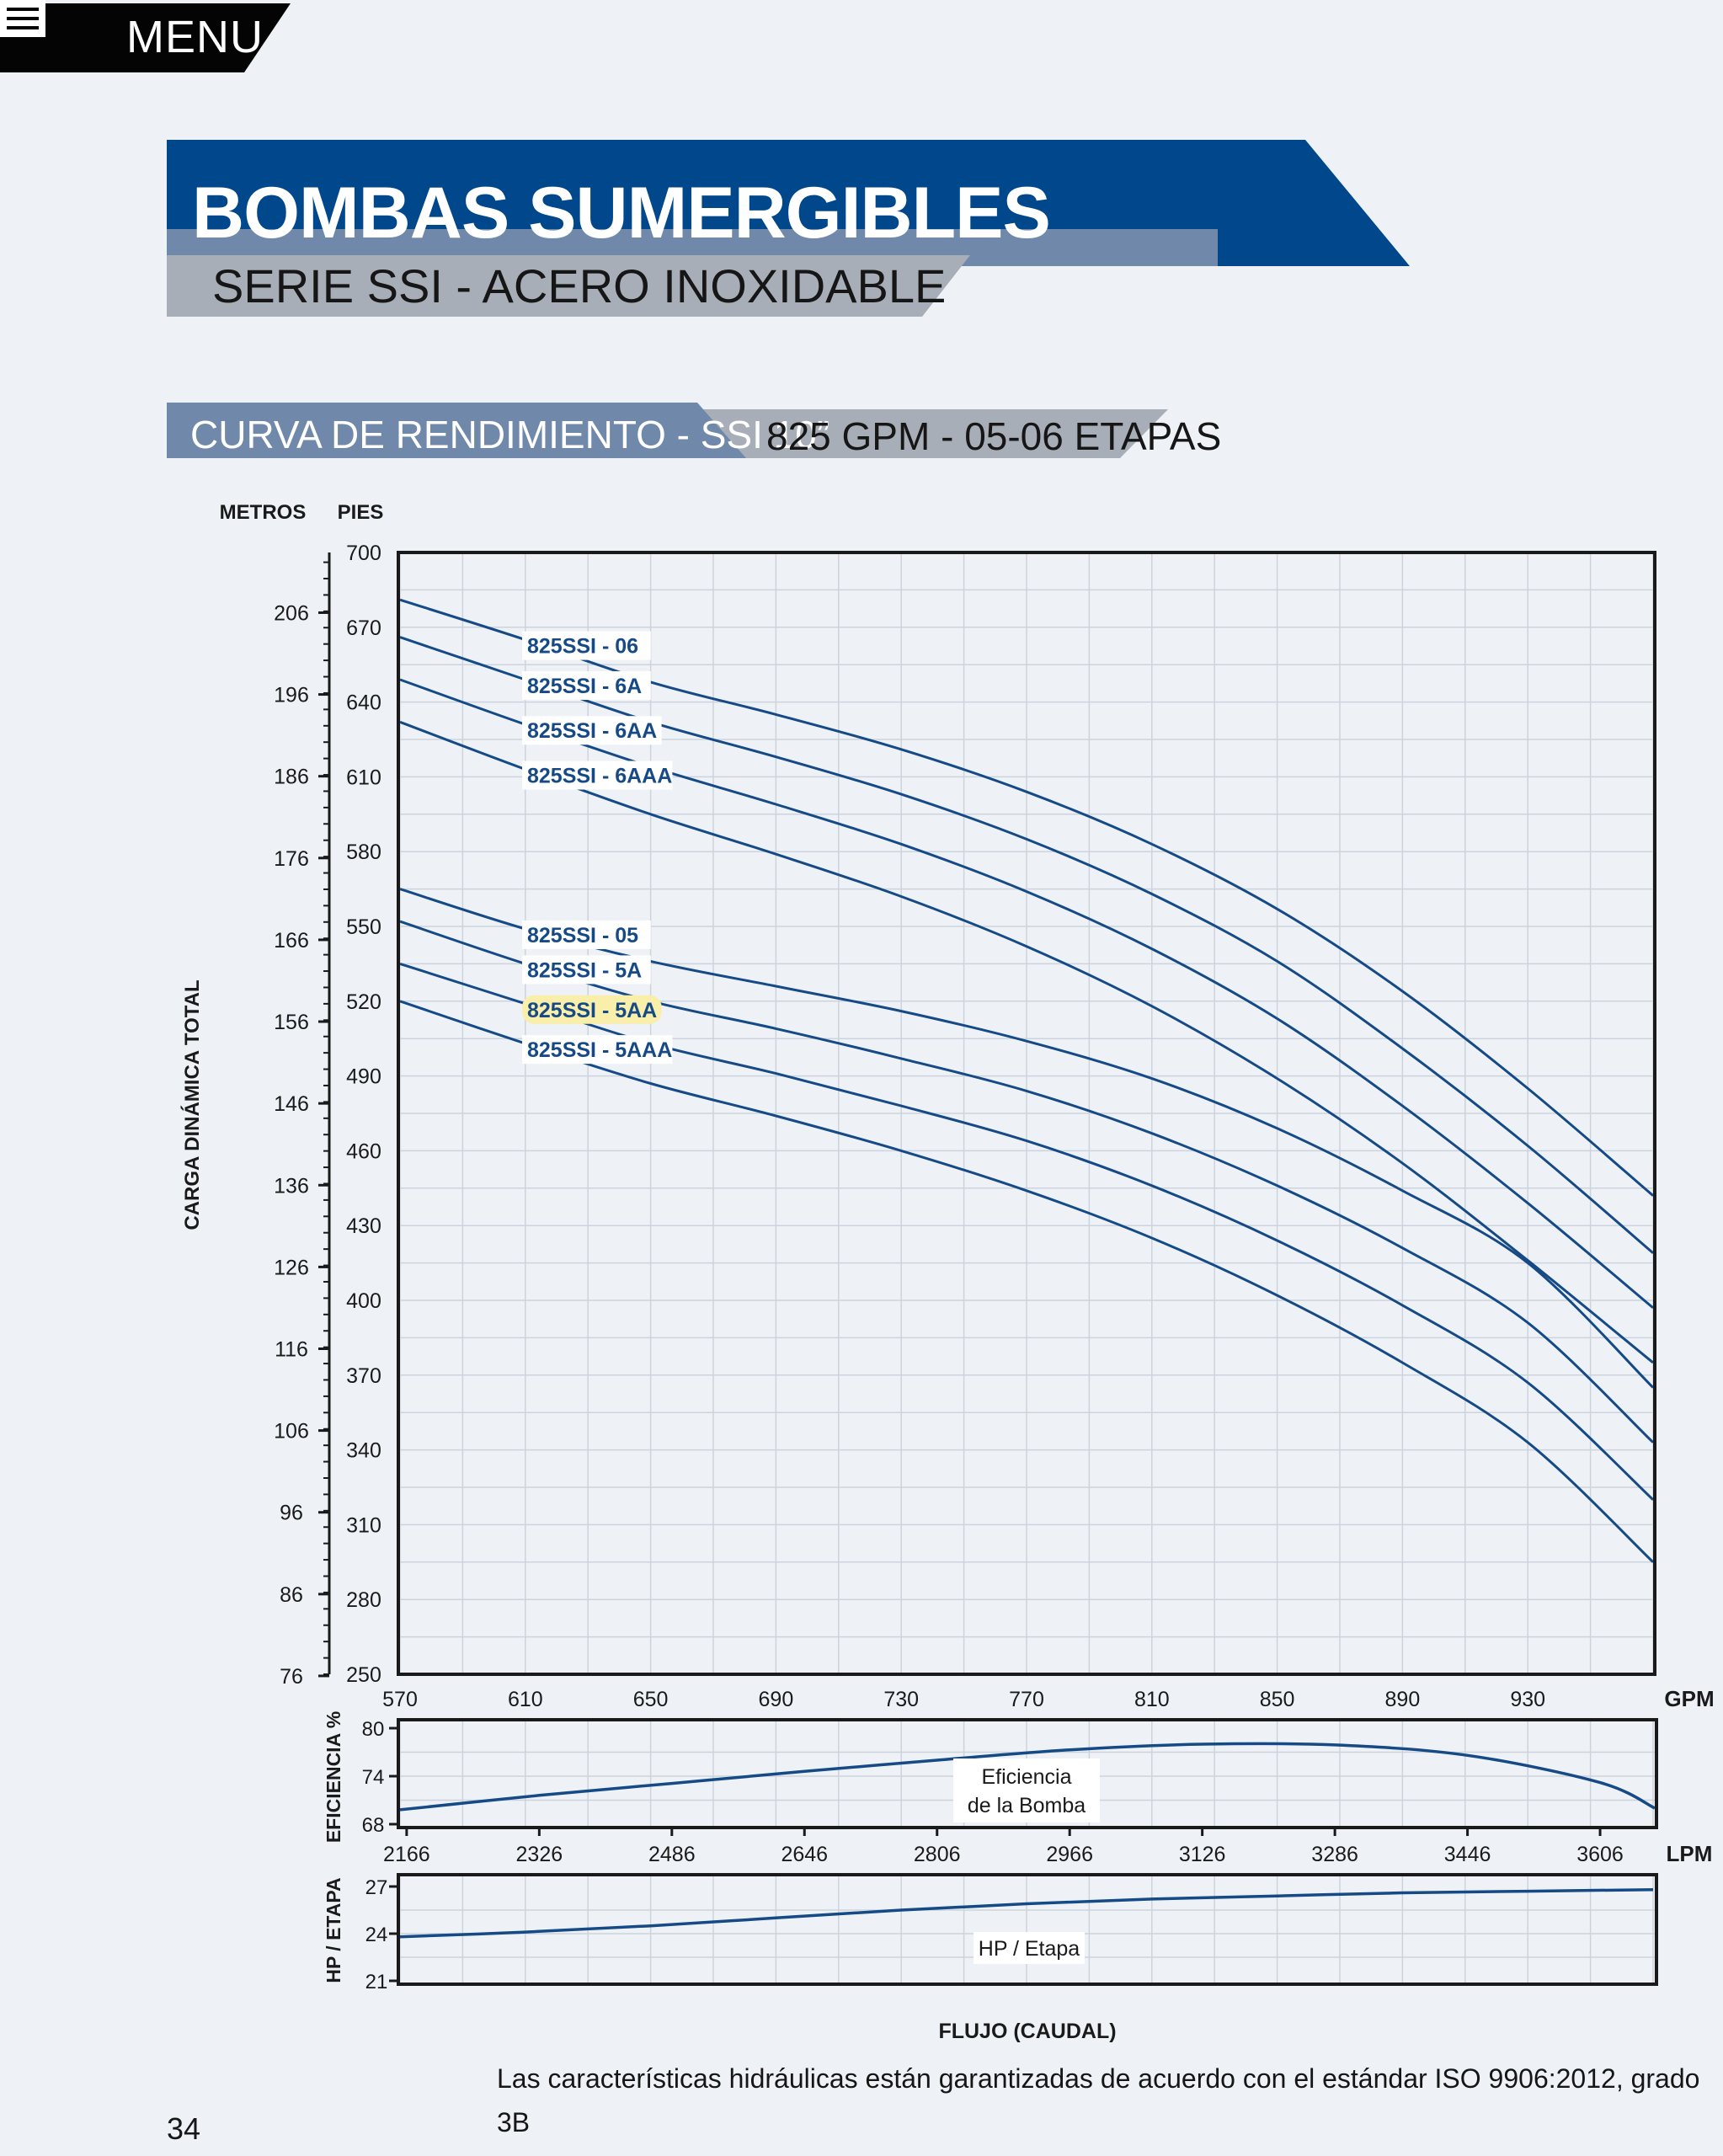 The height and width of the screenshot is (2156, 1723). I want to click on y-tick-label-feet: 550, so click(363, 927).